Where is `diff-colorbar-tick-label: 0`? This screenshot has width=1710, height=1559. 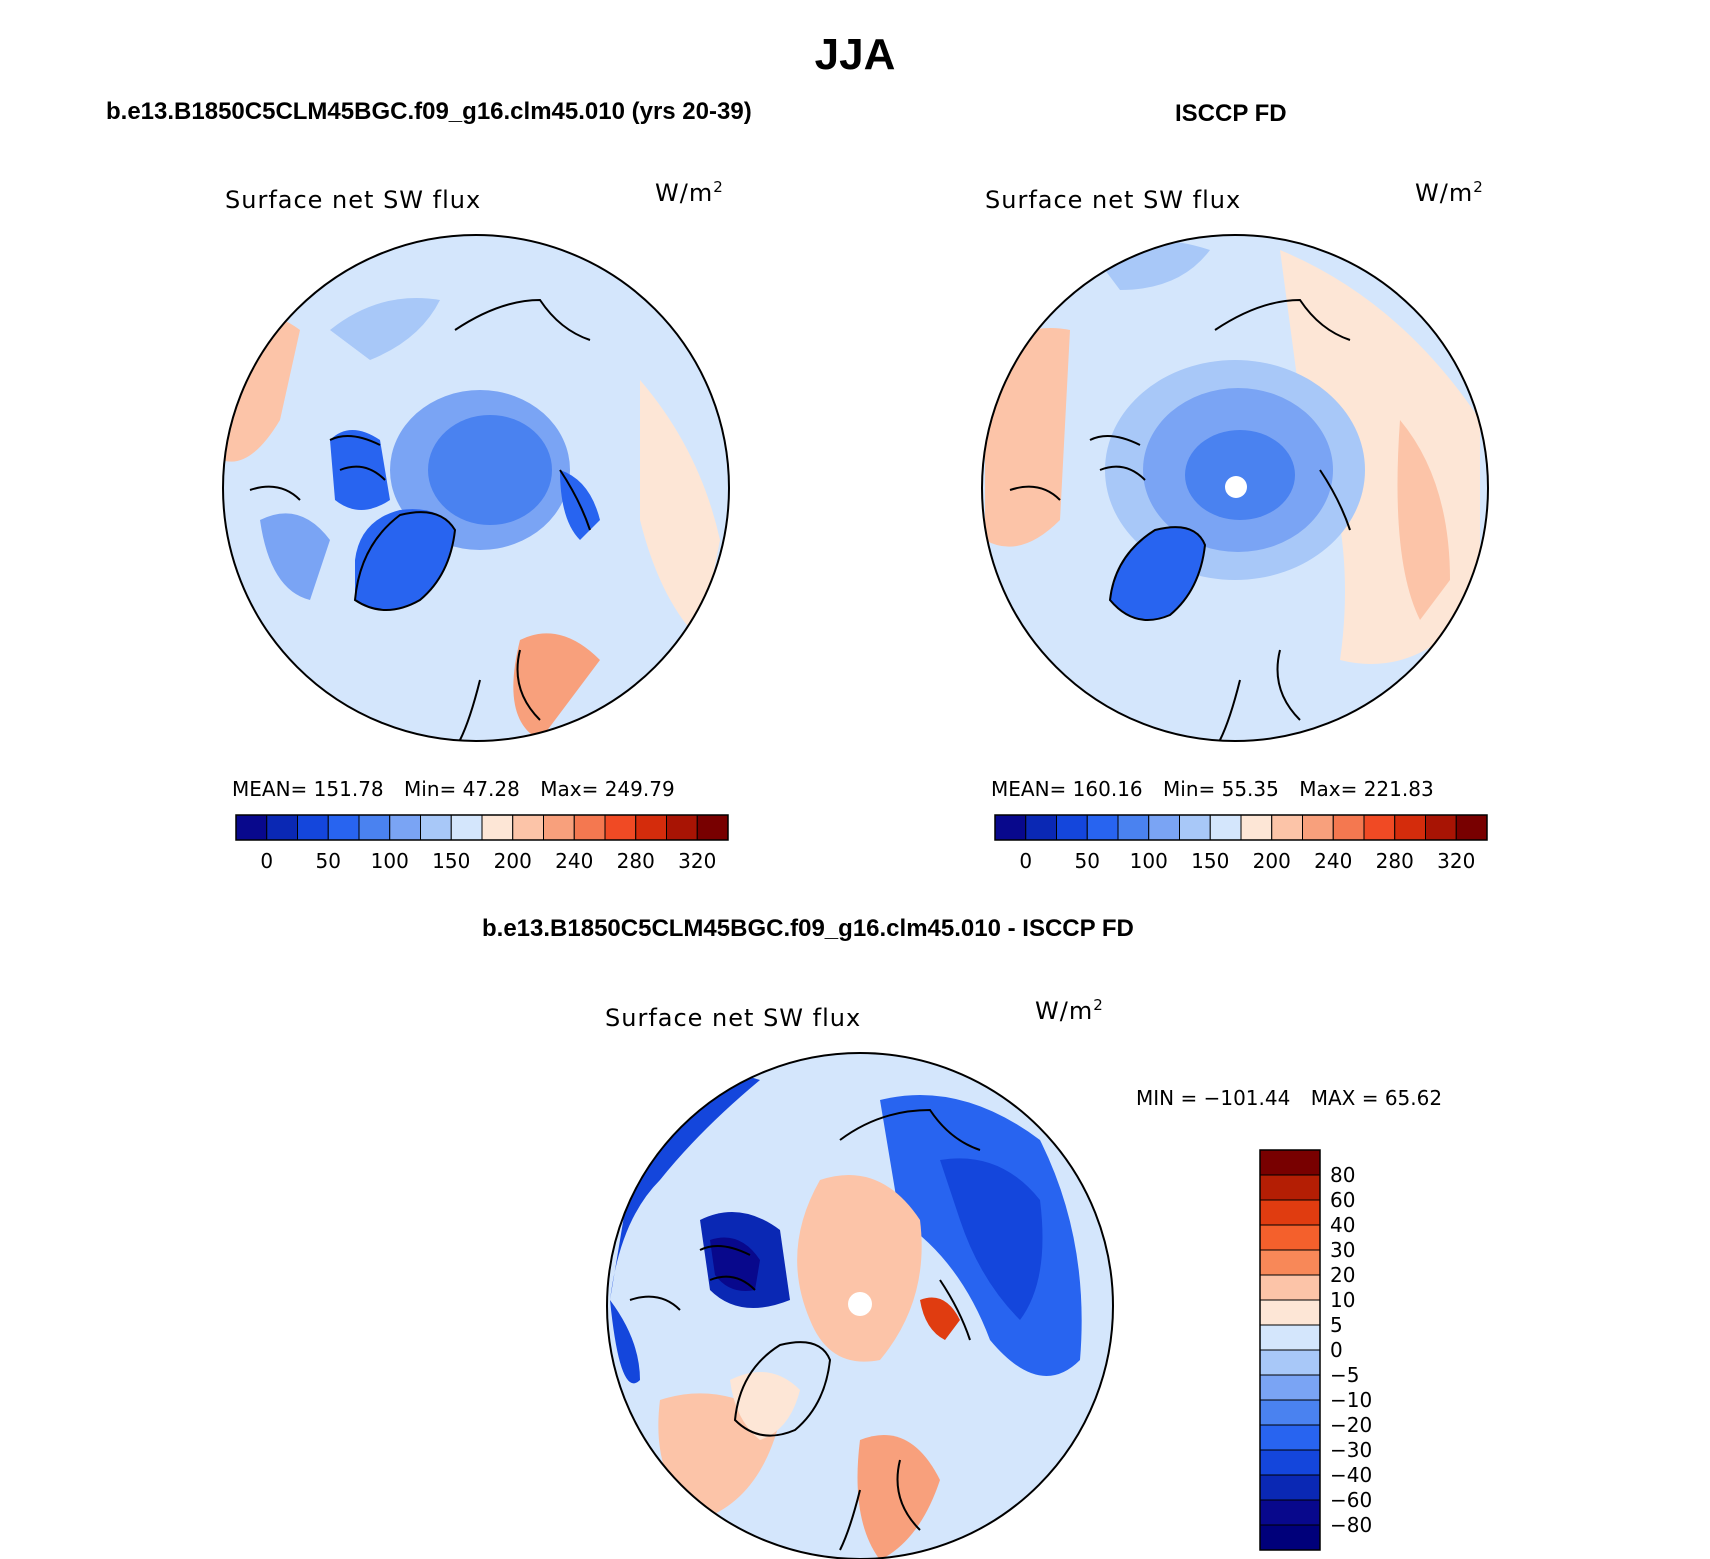 diff-colorbar-tick-label: 0 is located at coordinates (1336, 1350).